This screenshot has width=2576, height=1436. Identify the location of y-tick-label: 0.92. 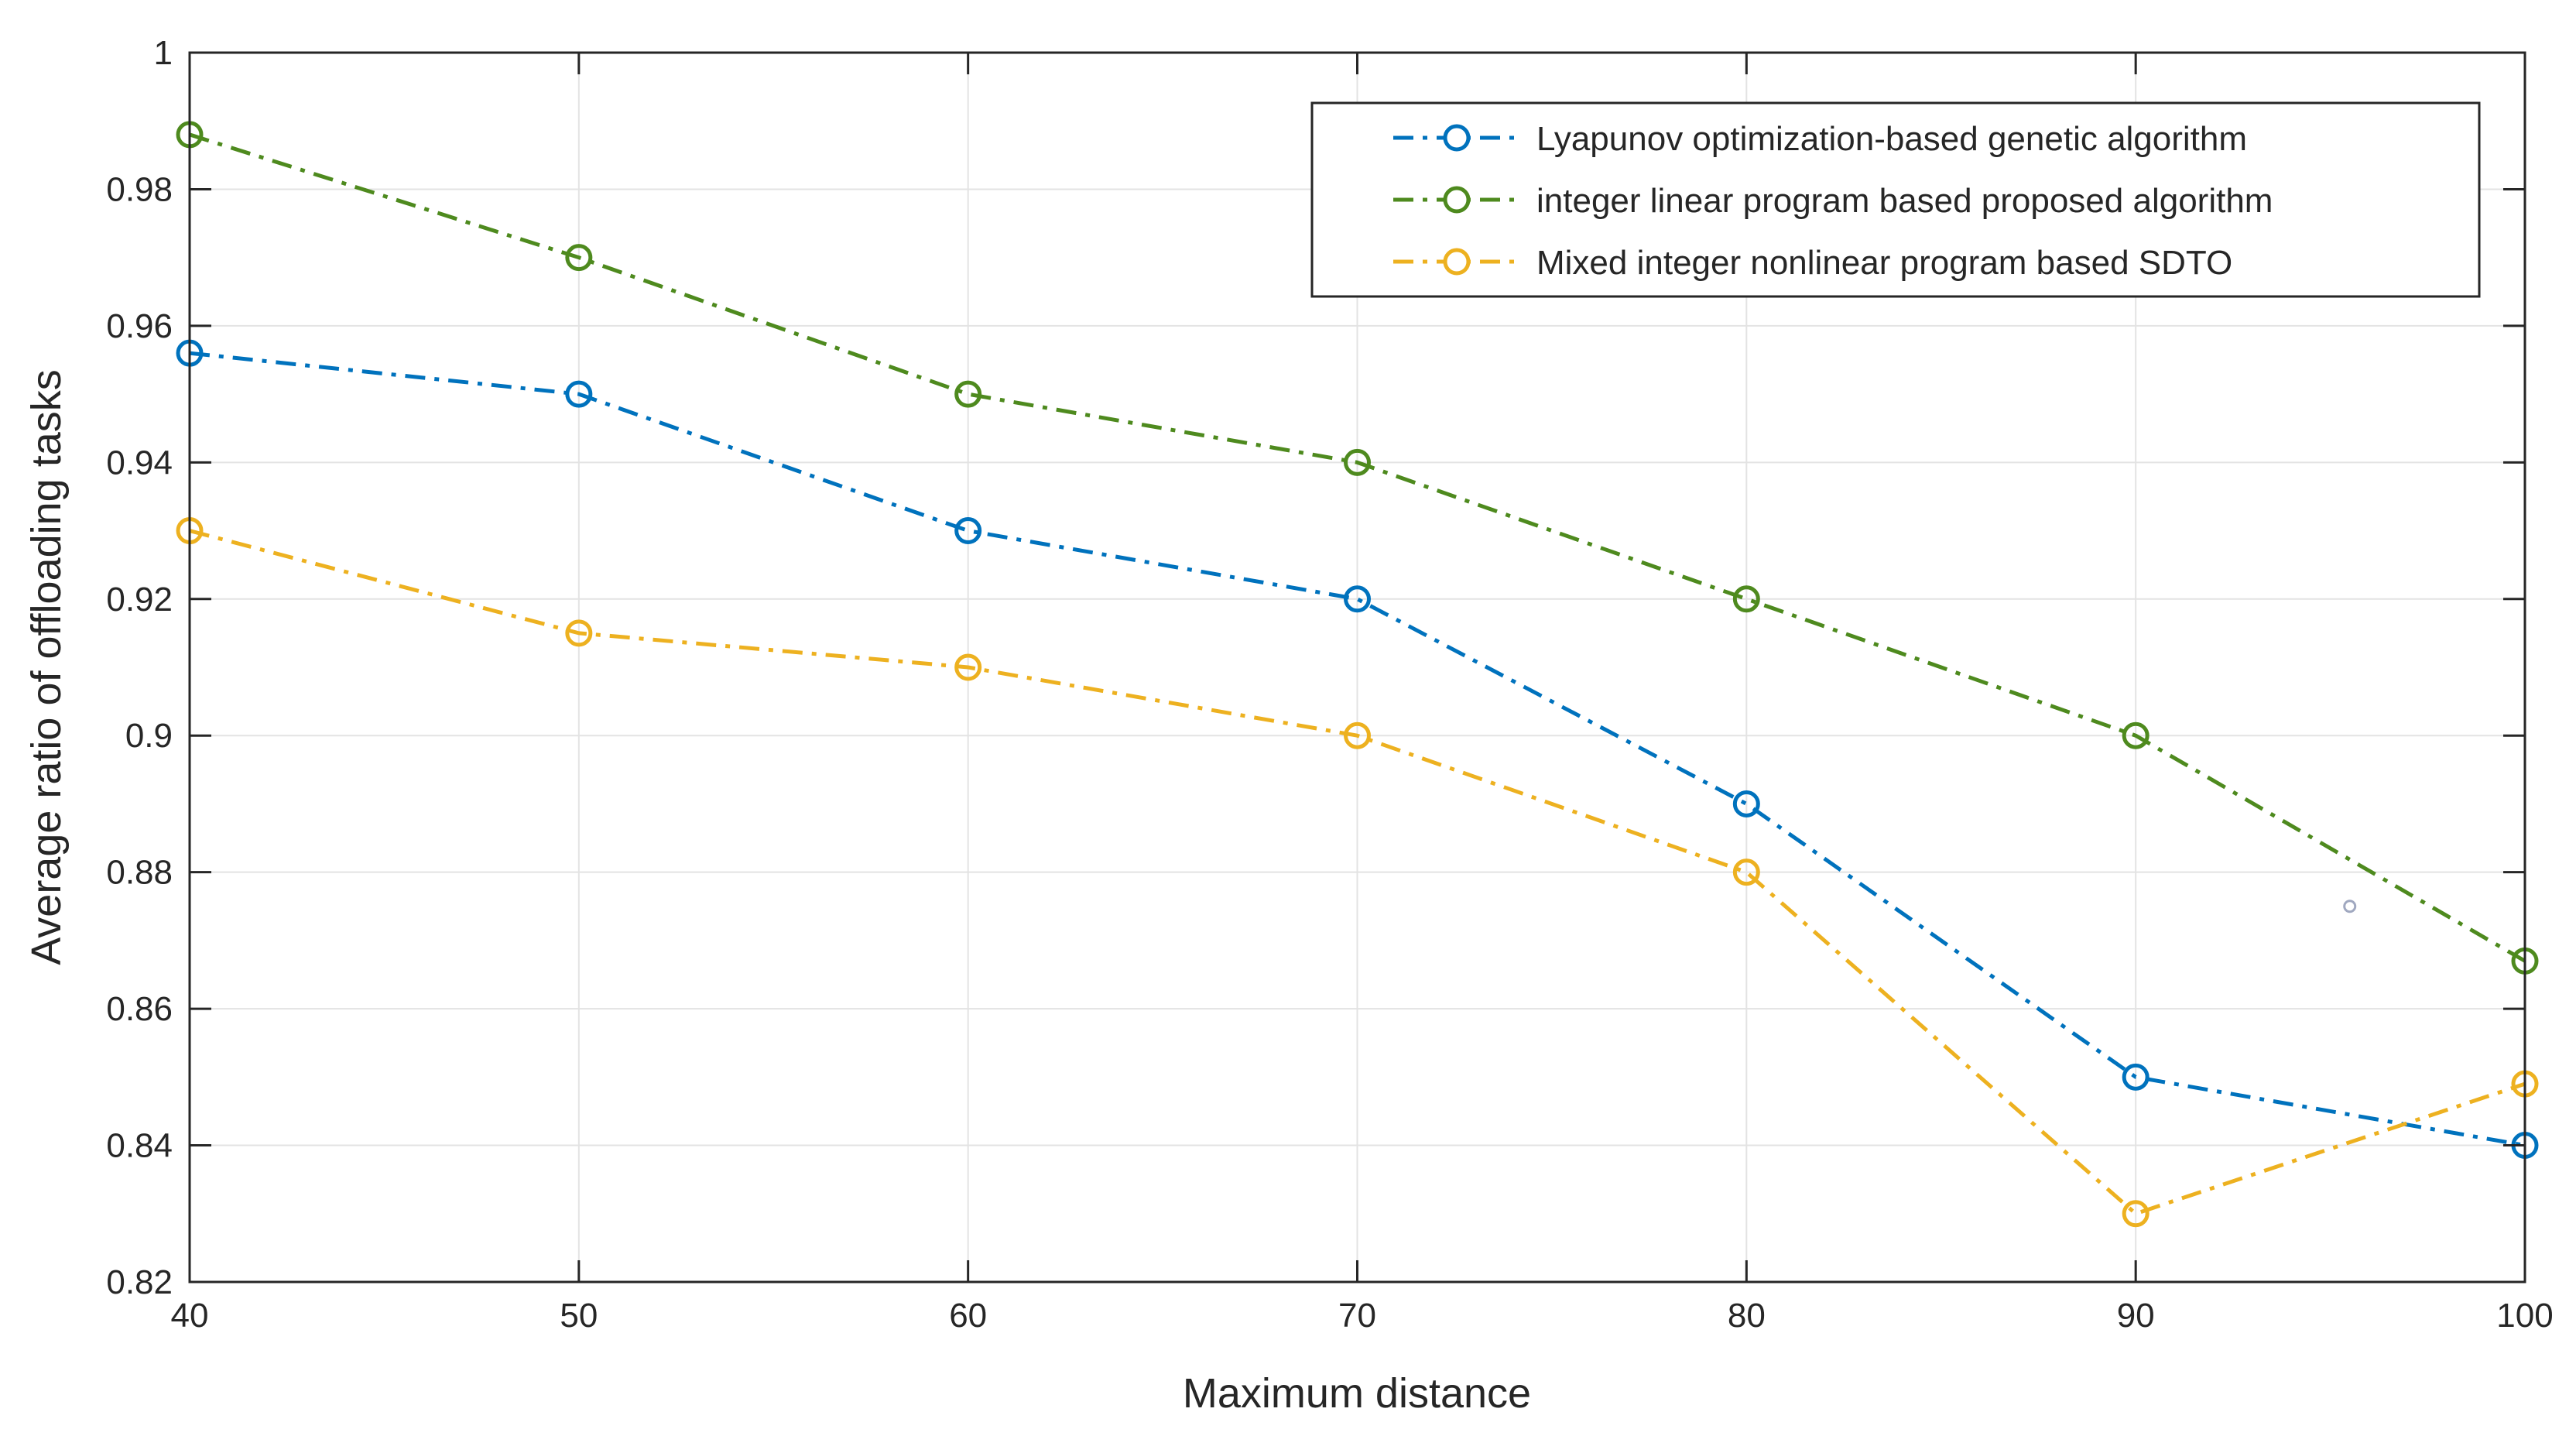
(139, 600).